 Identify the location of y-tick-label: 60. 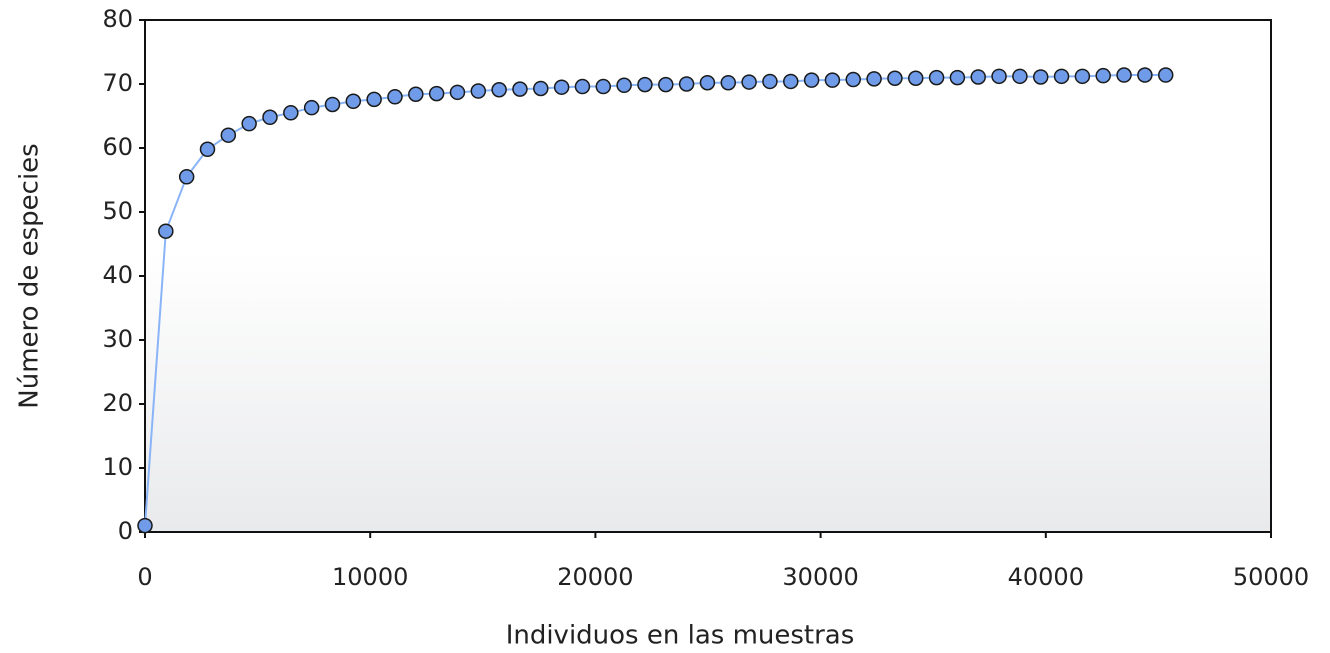
(117, 147).